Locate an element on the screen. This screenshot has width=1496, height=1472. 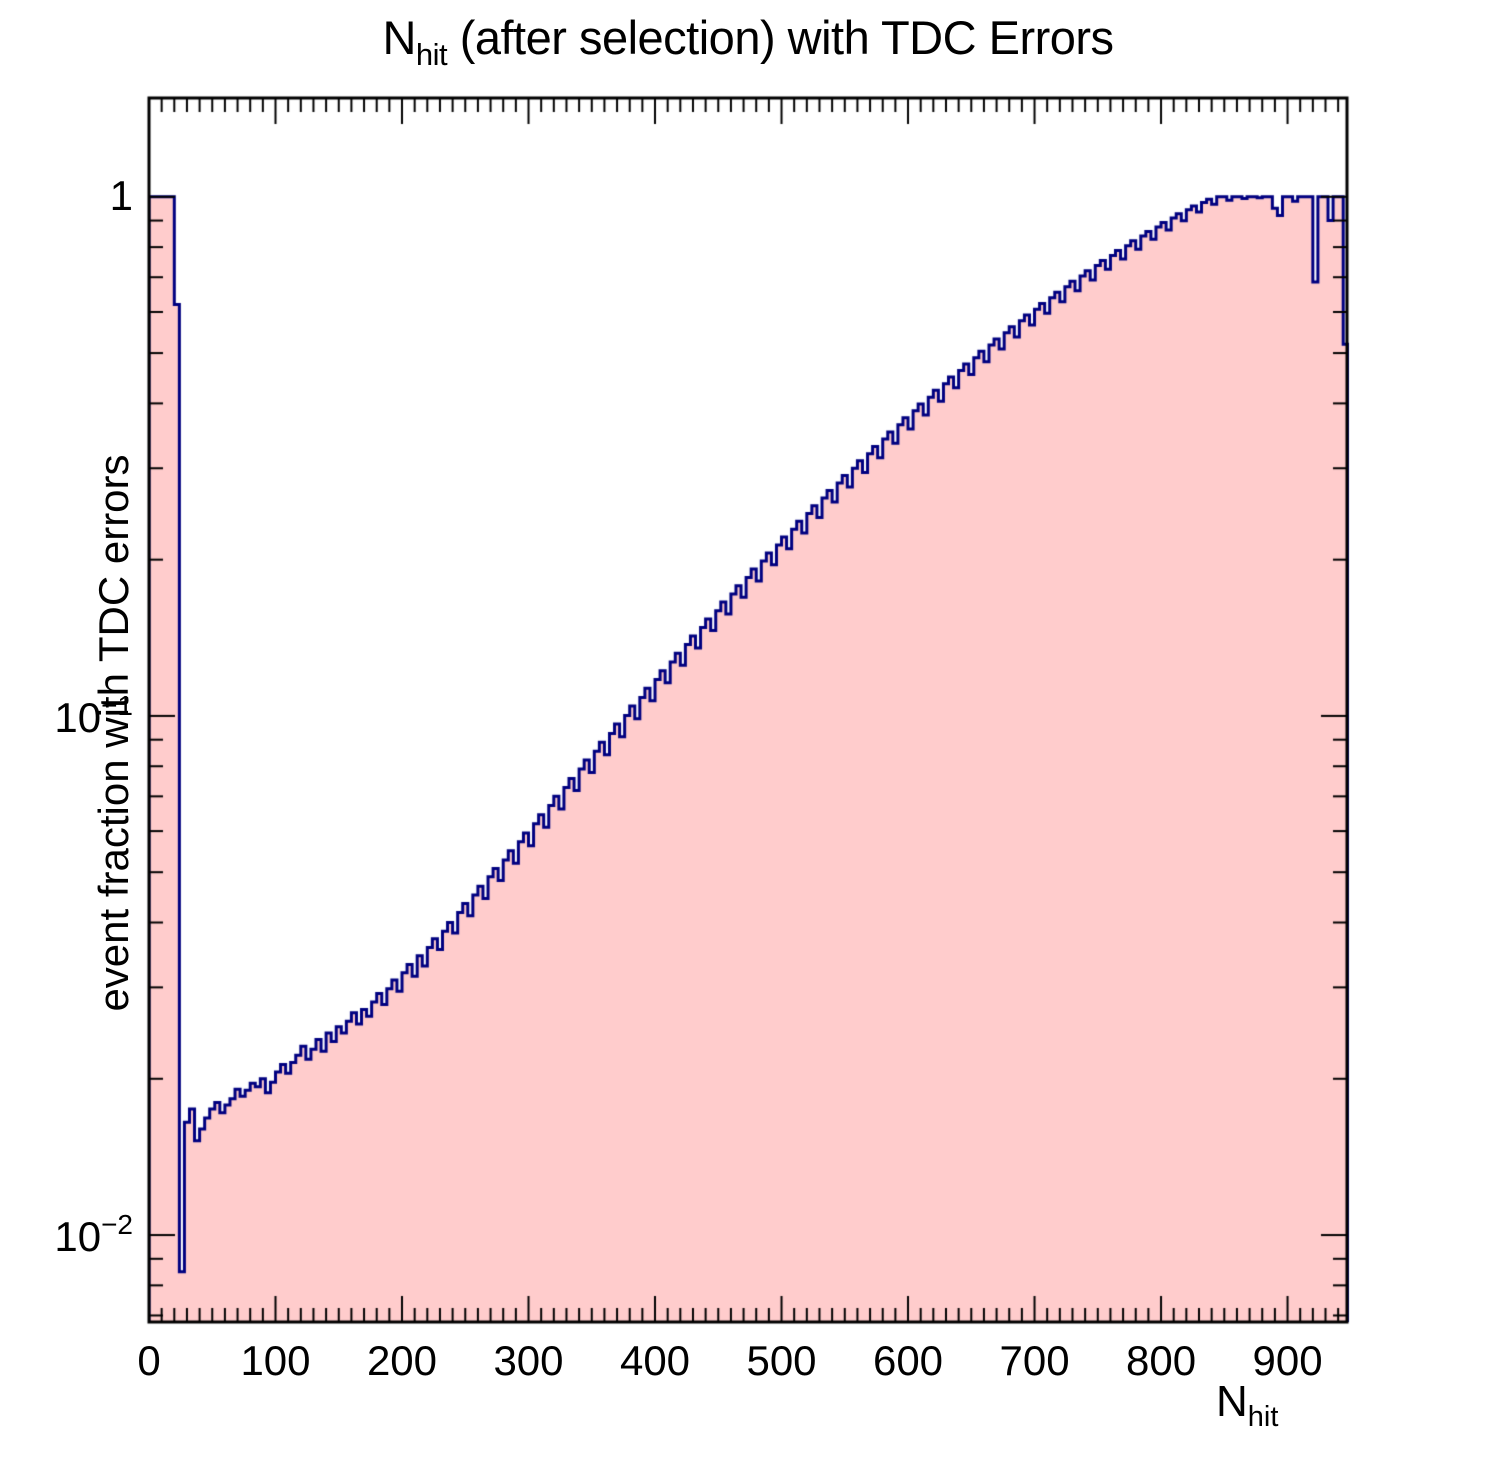
y-tick-label: 1 is located at coordinates (121, 195).